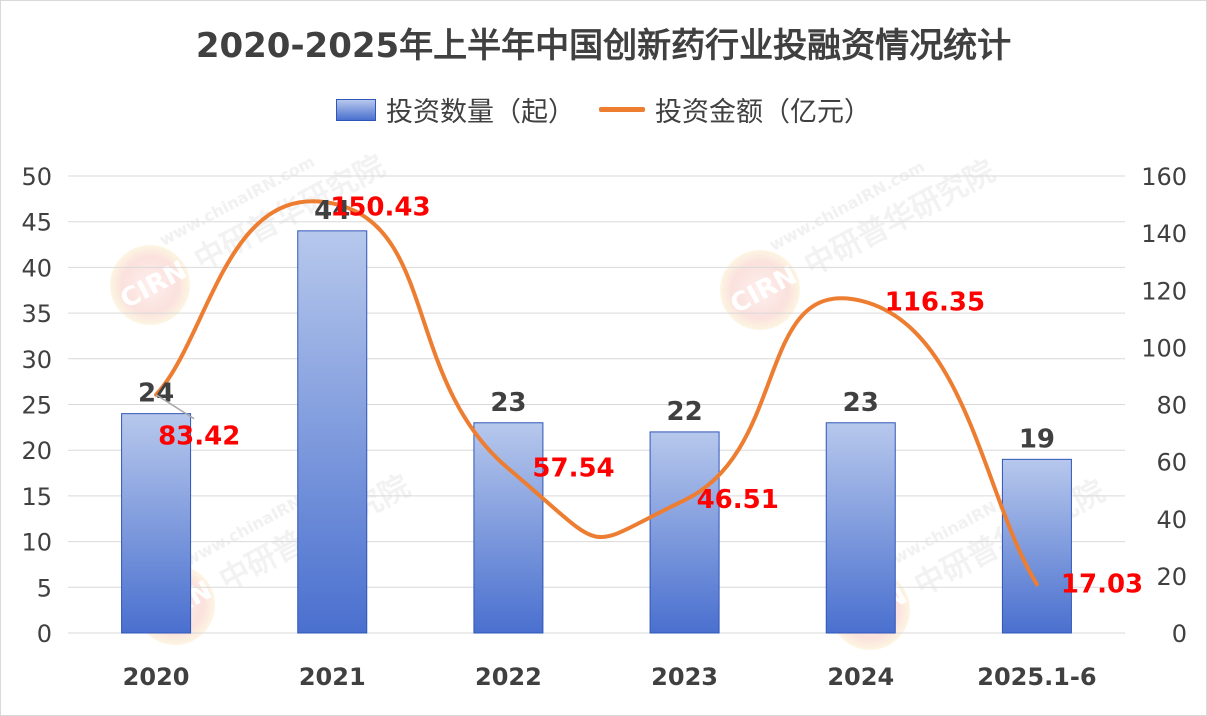 Image resolution: width=1207 pixels, height=716 pixels. I want to click on right-axis-tick: 60, so click(1171, 463).